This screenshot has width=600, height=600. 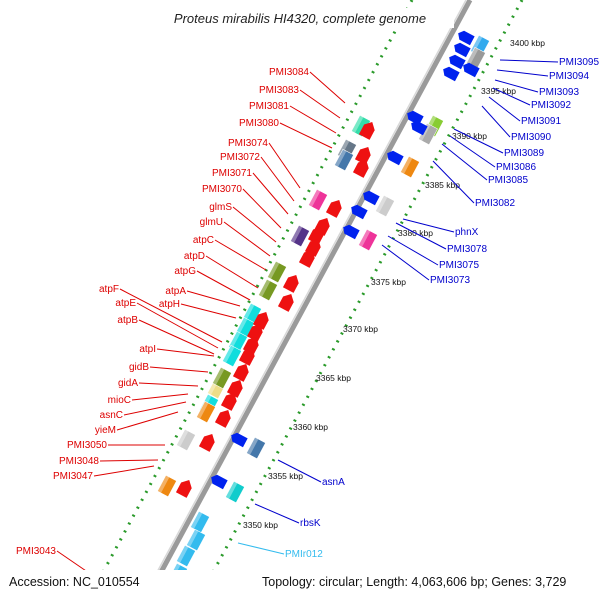 I want to click on forward-gene-leader-yiem, so click(x=147, y=421).